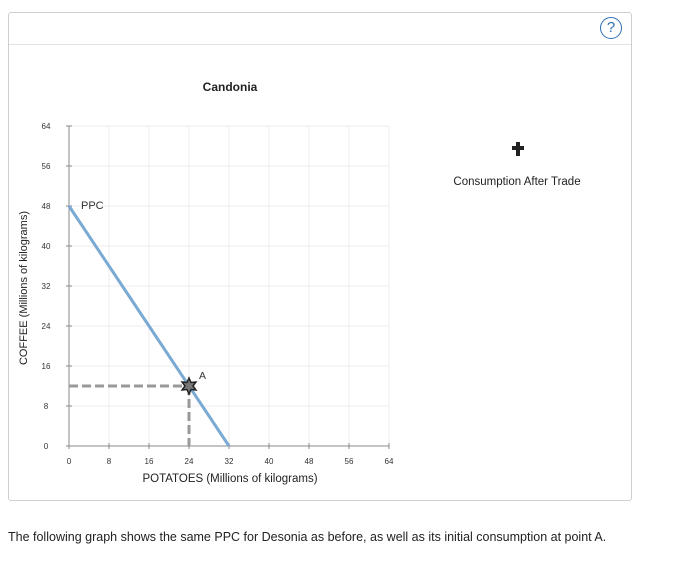 This screenshot has width=691, height=562. What do you see at coordinates (517, 165) in the screenshot?
I see `legend: Consumption After Trade` at bounding box center [517, 165].